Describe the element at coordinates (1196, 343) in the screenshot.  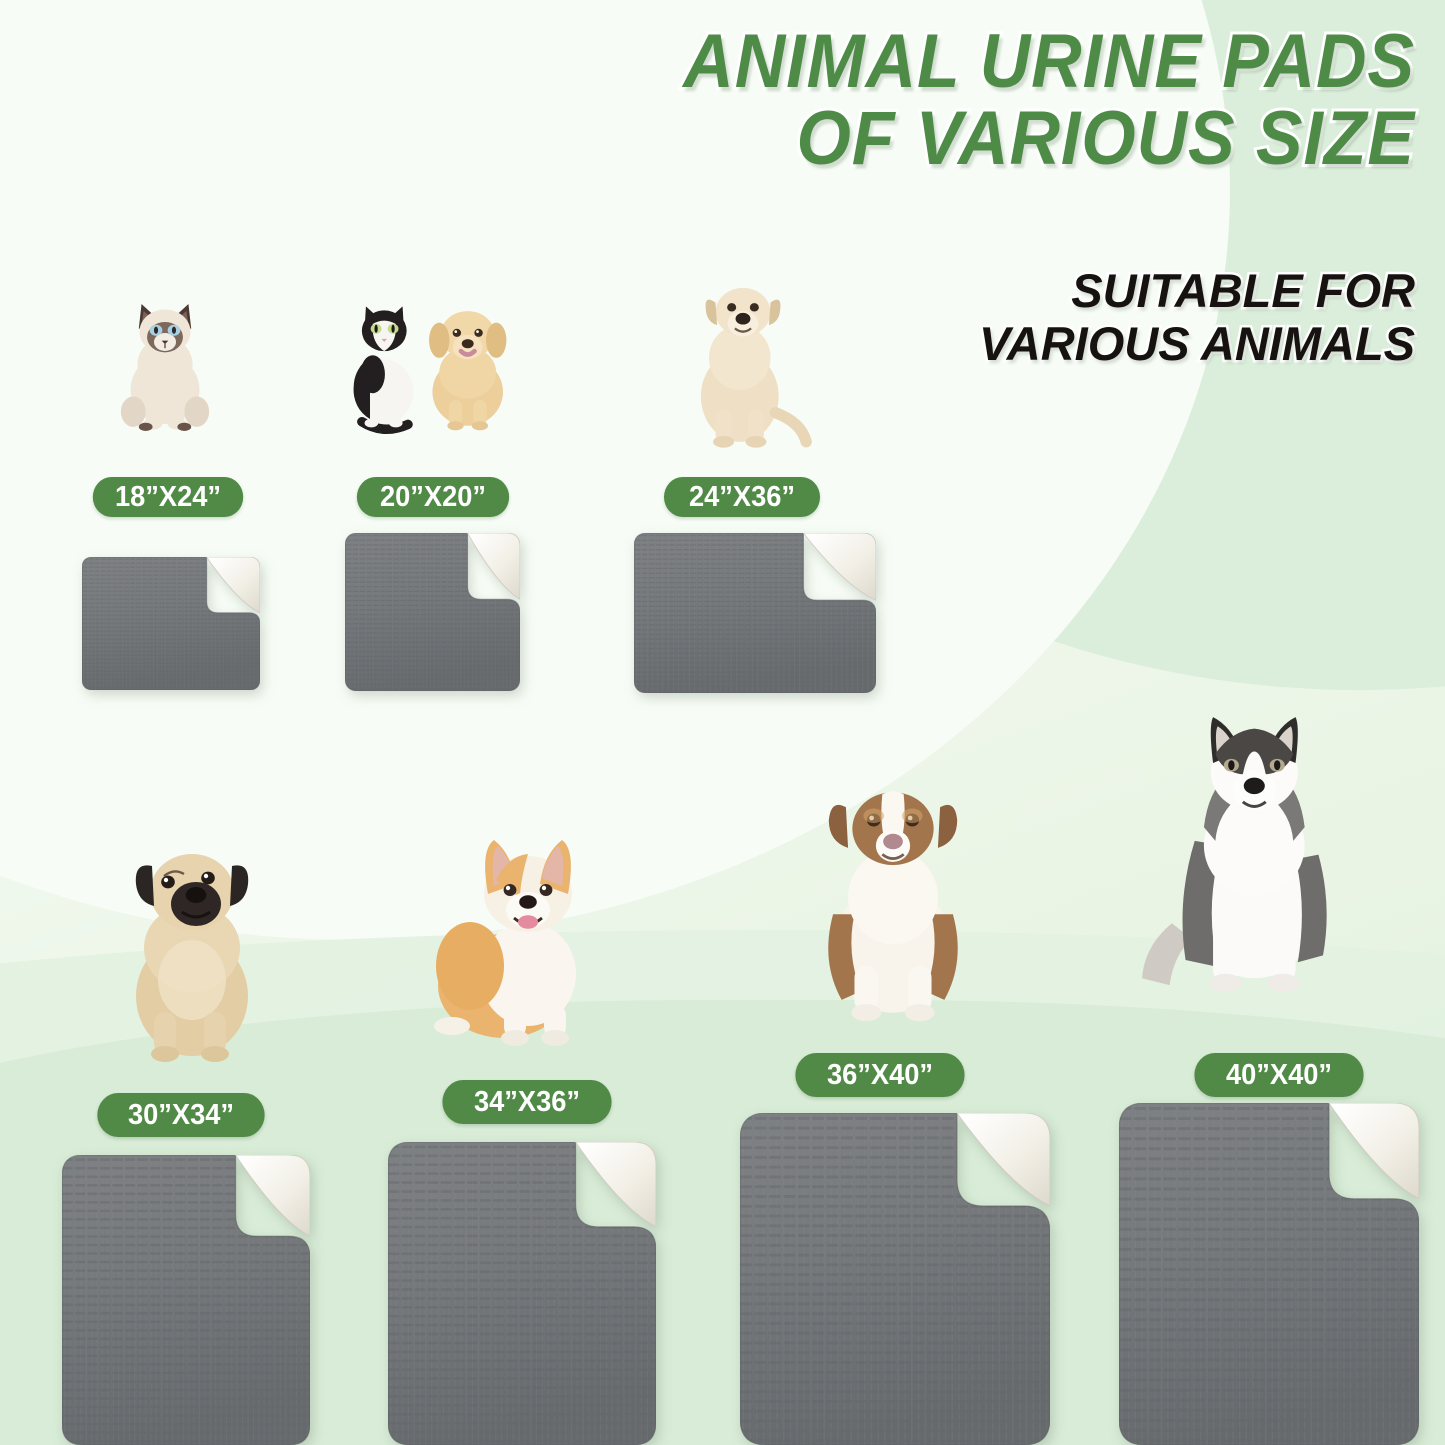
I see `subtitle-line-2: VARIOUS ANIMALS` at that location.